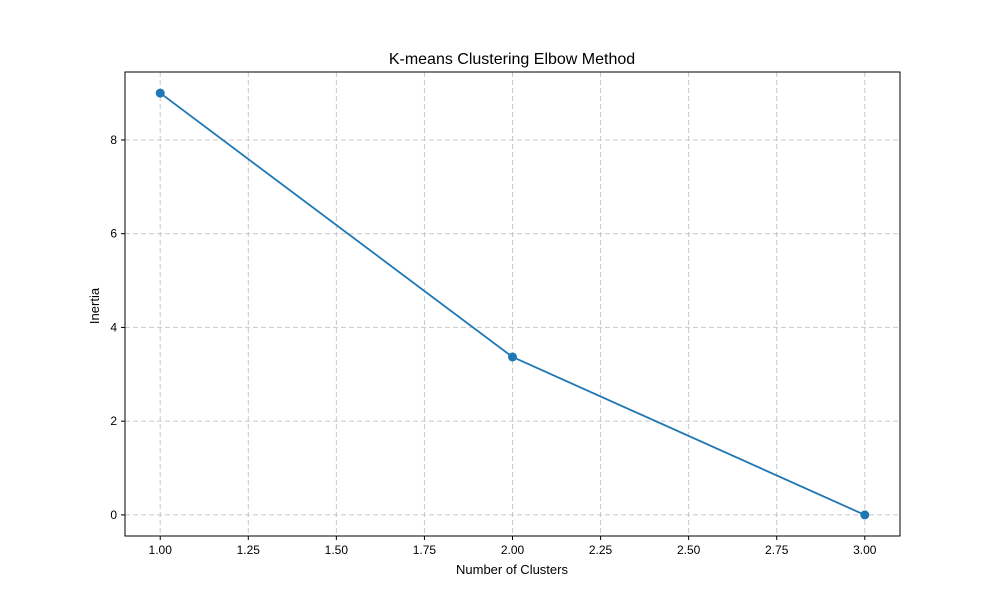 The width and height of the screenshot is (1000, 600). What do you see at coordinates (425, 550) in the screenshot?
I see `x-tick-label: 1.75` at bounding box center [425, 550].